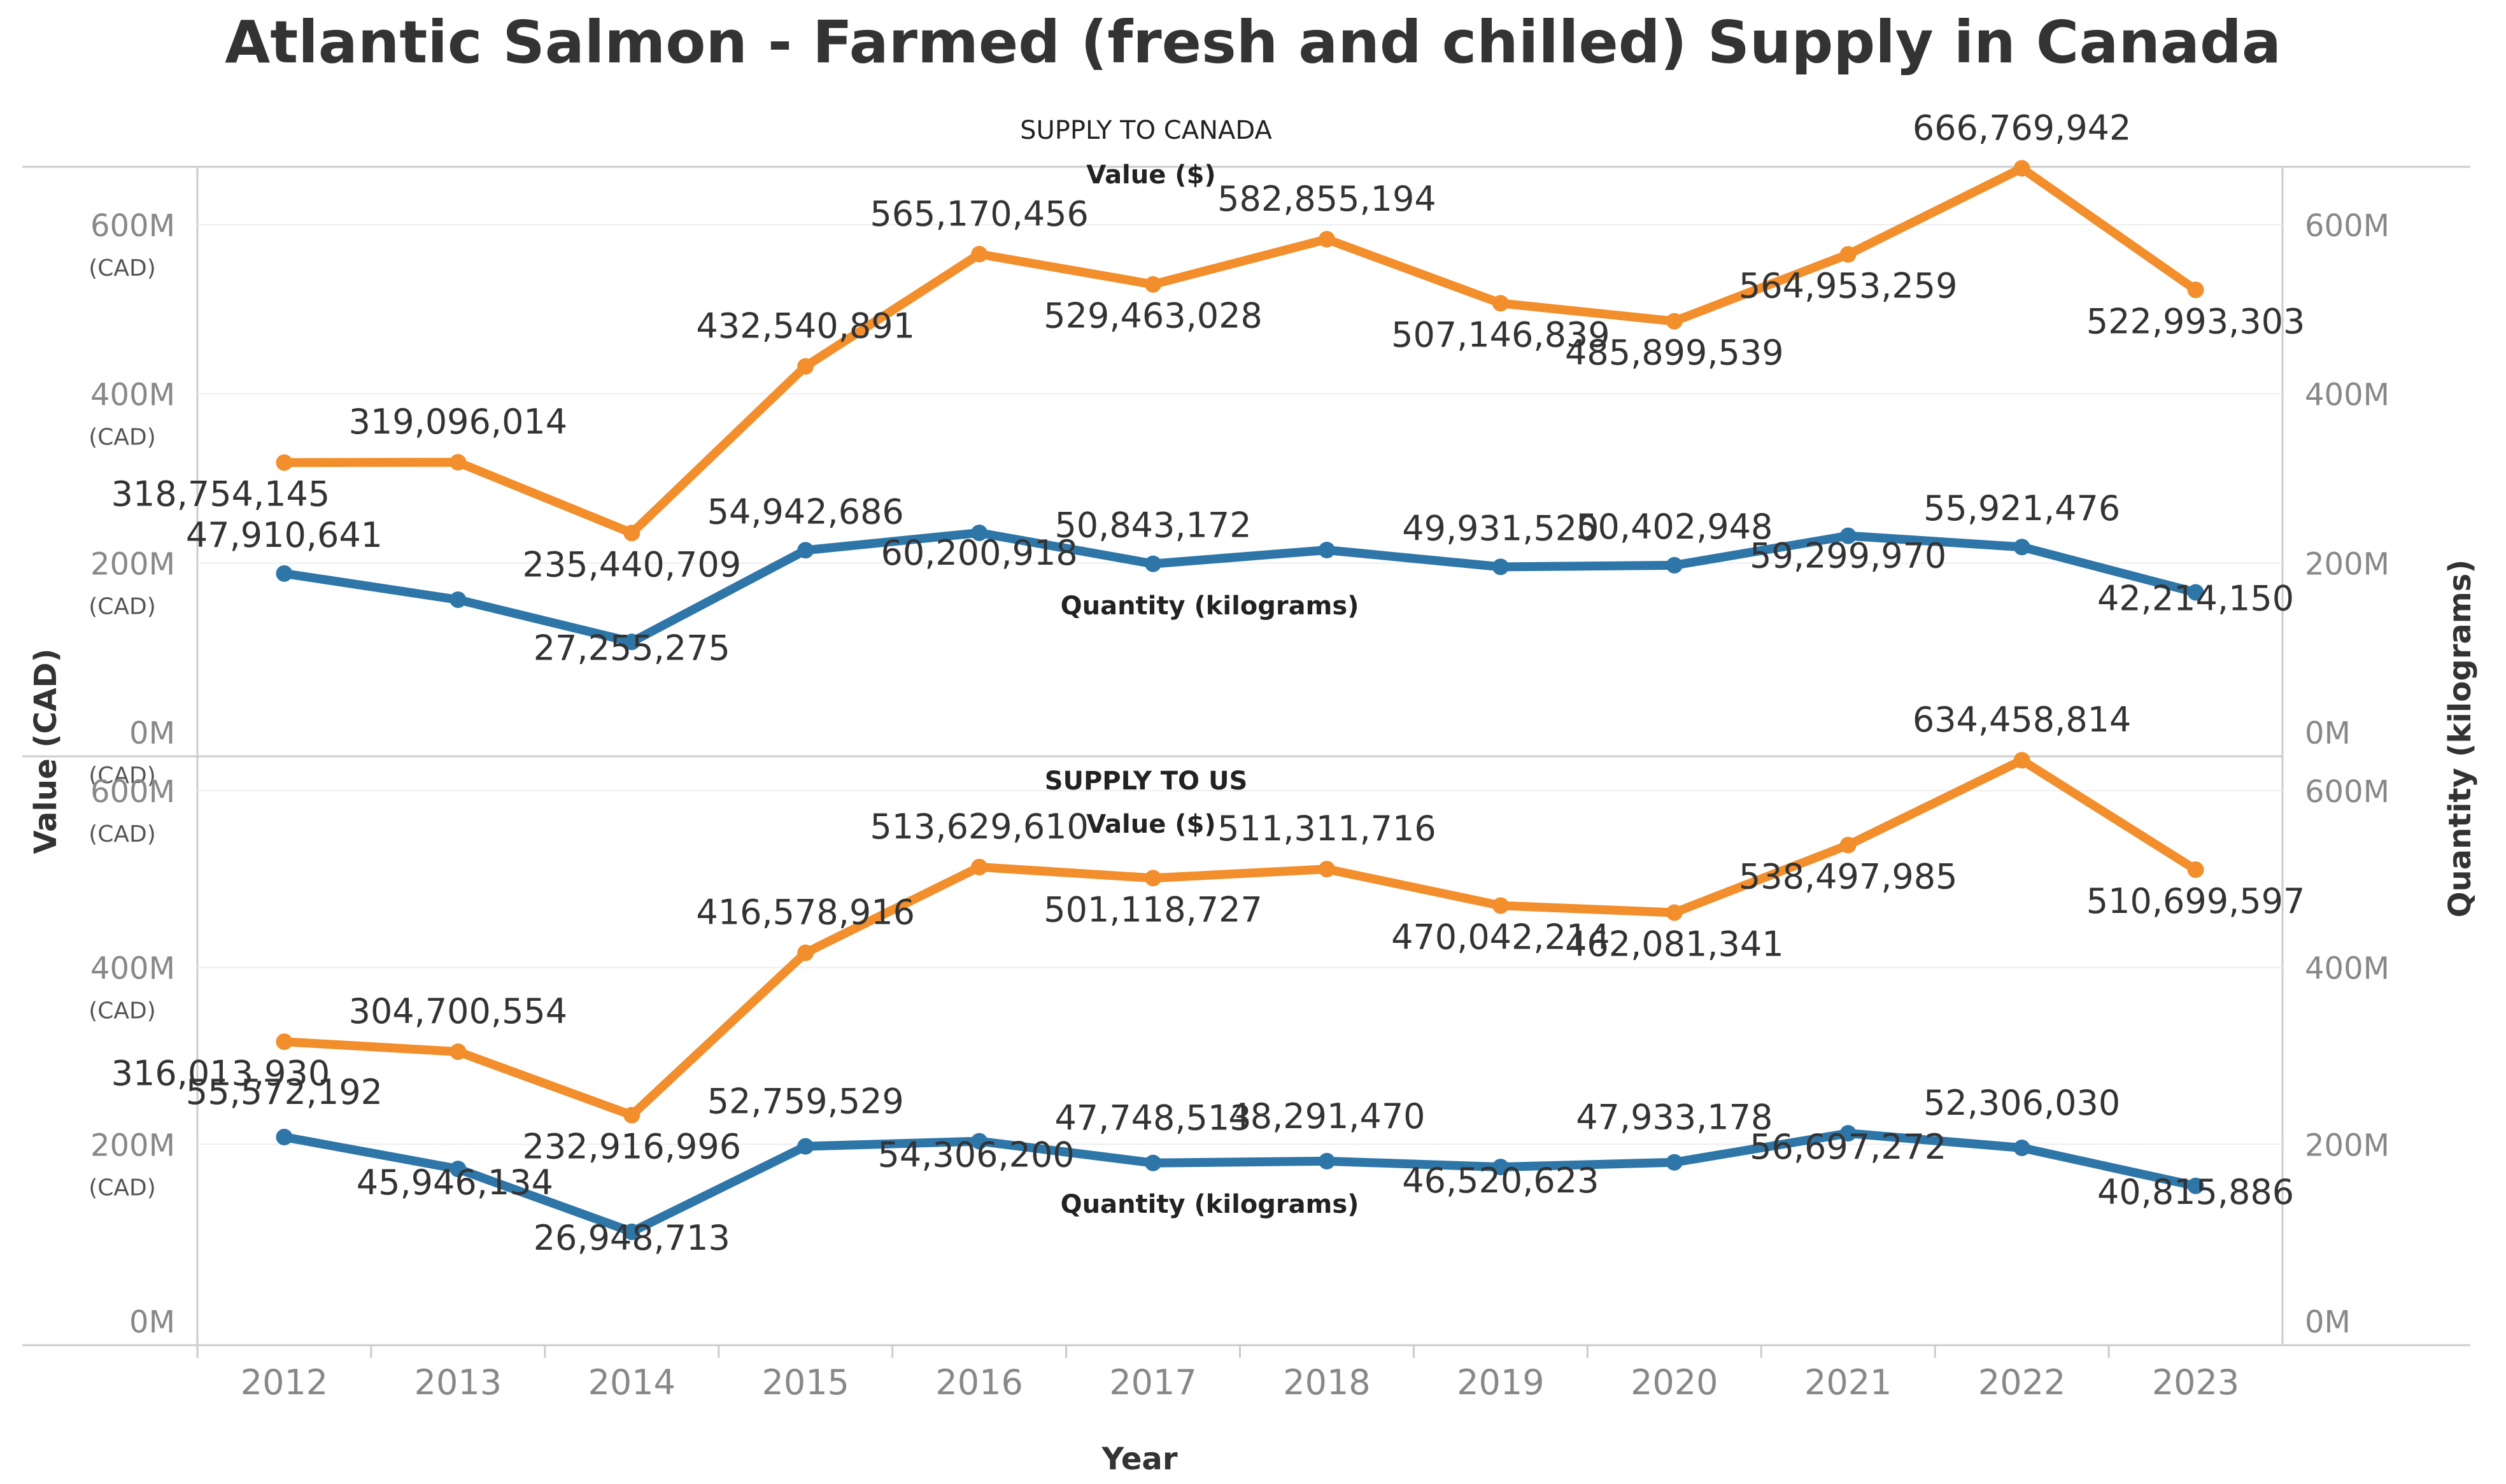  Describe the element at coordinates (805, 511) in the screenshot. I see `quantity-data-label: 54,942,686` at that location.